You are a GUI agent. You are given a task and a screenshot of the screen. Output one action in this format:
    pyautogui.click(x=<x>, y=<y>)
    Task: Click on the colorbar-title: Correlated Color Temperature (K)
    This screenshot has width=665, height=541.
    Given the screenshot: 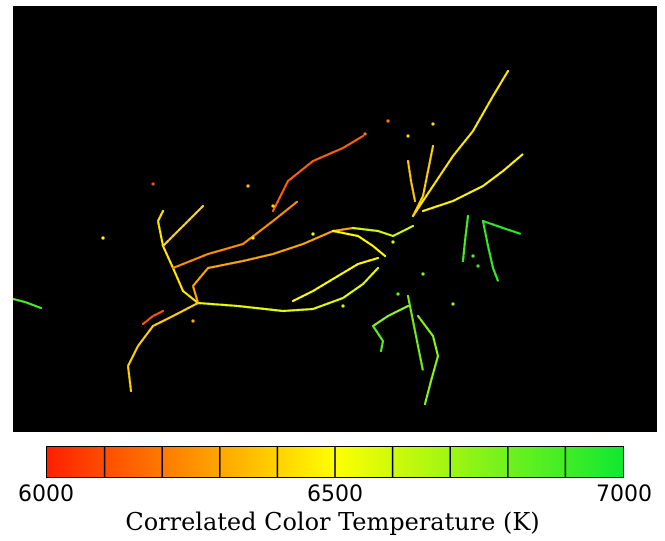 What is the action you would take?
    pyautogui.click(x=332, y=522)
    